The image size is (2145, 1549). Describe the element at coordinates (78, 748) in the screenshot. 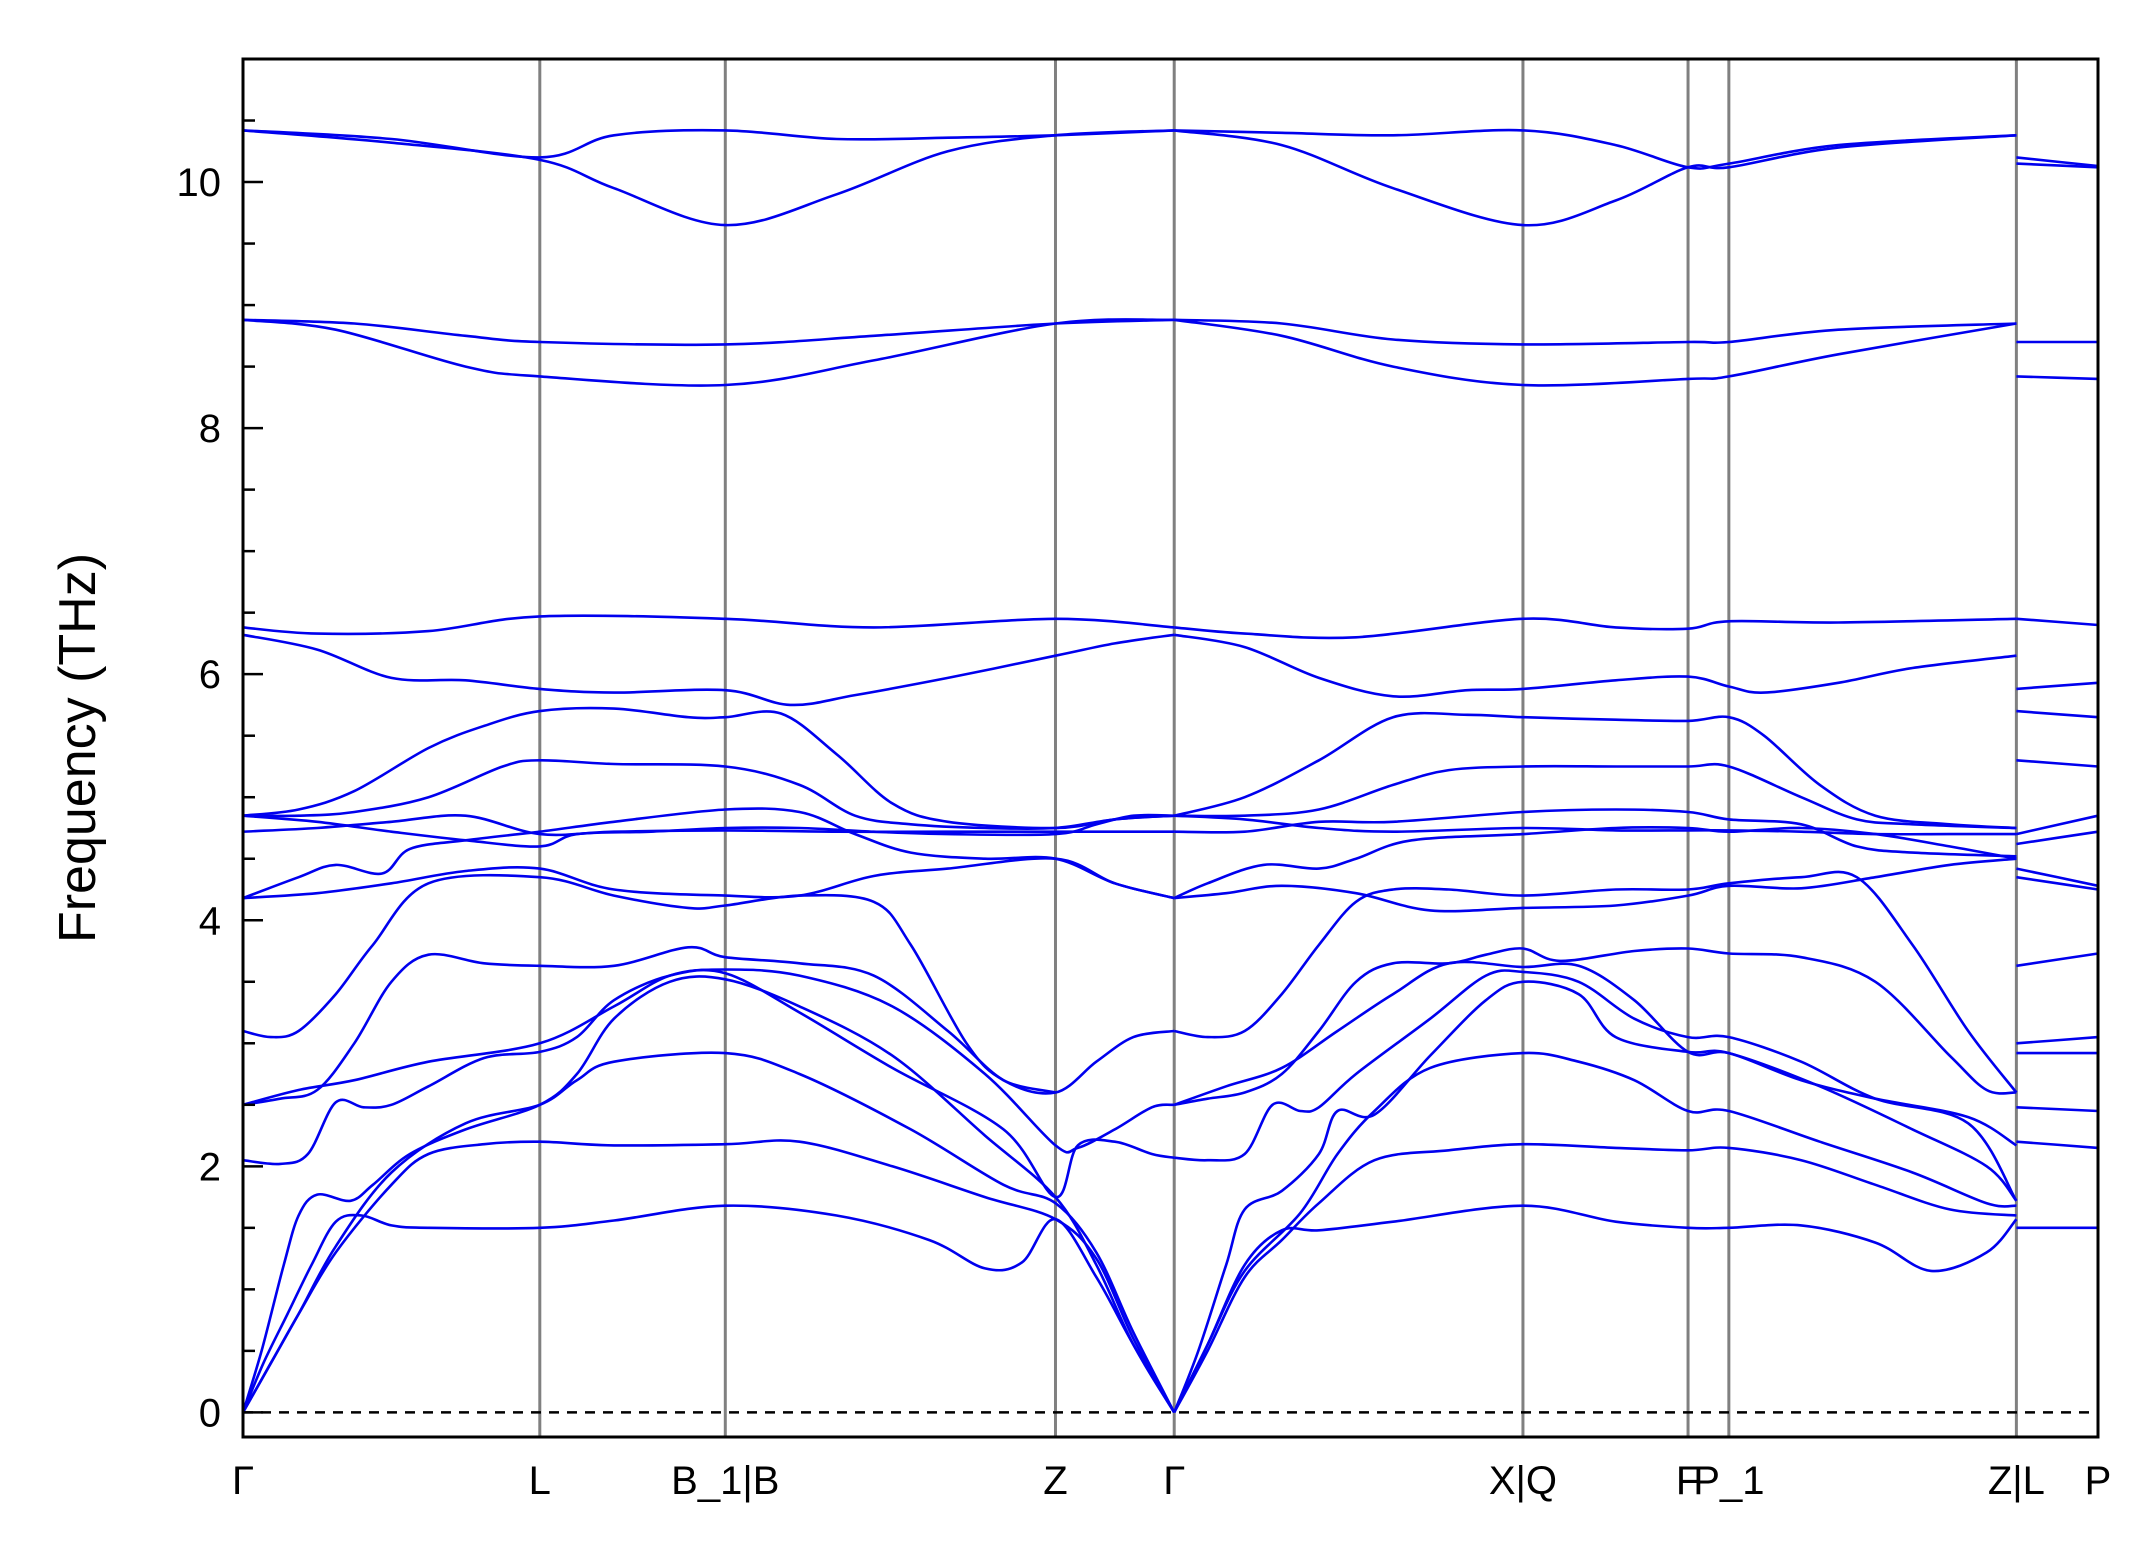

I see `y-axis-label: Frequency (THz)` at that location.